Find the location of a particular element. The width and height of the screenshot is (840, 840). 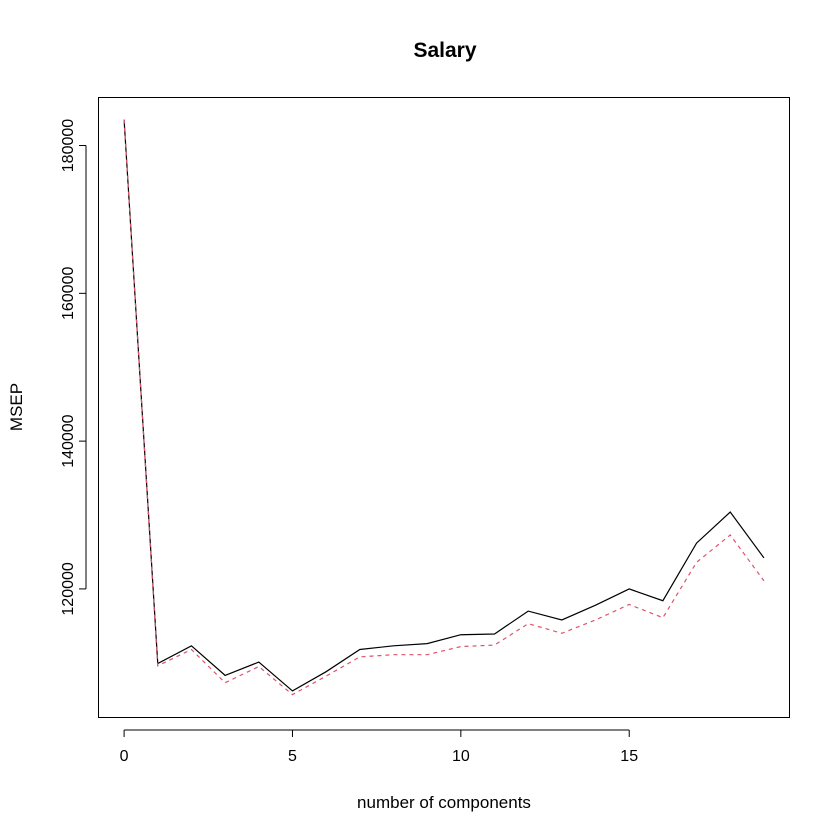

y-tick-label: 160000 is located at coordinates (68, 293).